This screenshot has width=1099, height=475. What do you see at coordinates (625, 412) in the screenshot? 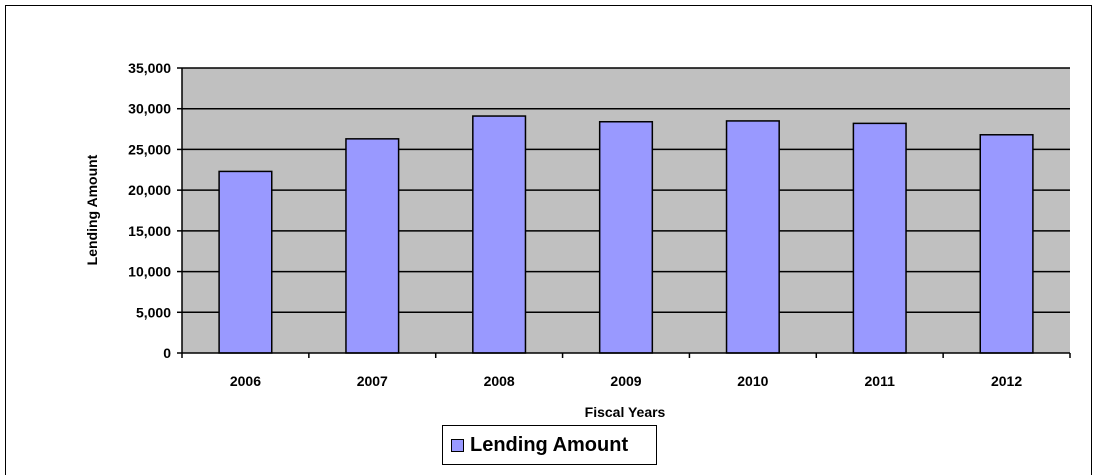
I see `x-axis-title: Fiscal Years` at bounding box center [625, 412].